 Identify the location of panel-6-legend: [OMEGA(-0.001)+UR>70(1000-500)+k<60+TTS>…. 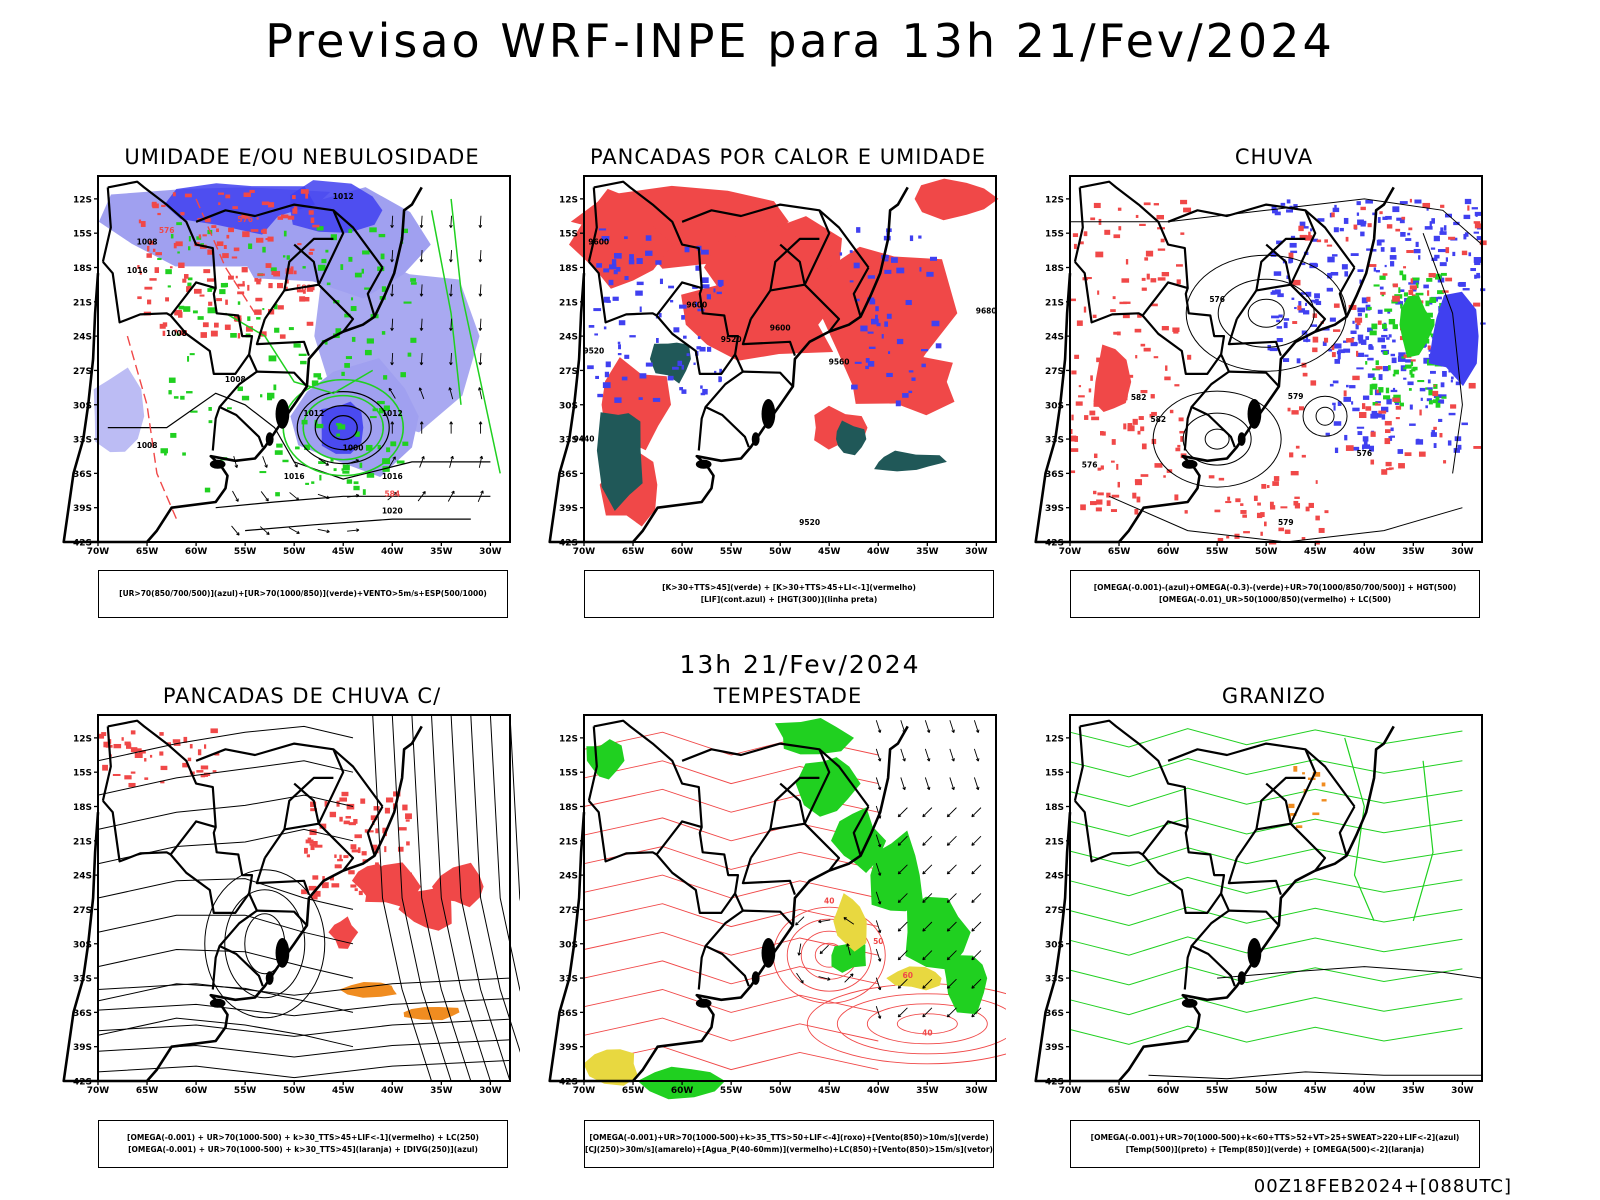
(1275, 1144).